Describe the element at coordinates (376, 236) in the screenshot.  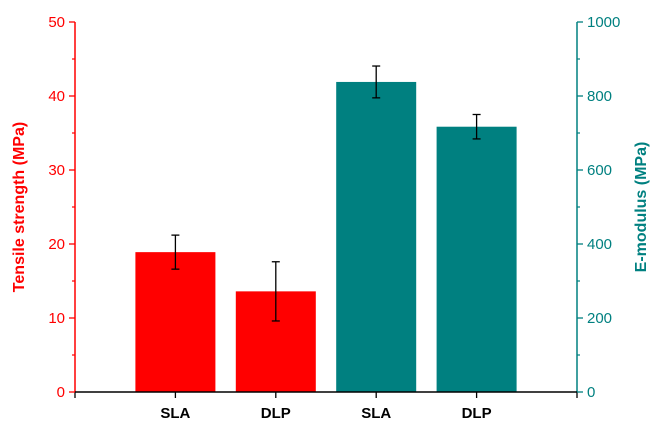
I see `bar-modulus-sla` at that location.